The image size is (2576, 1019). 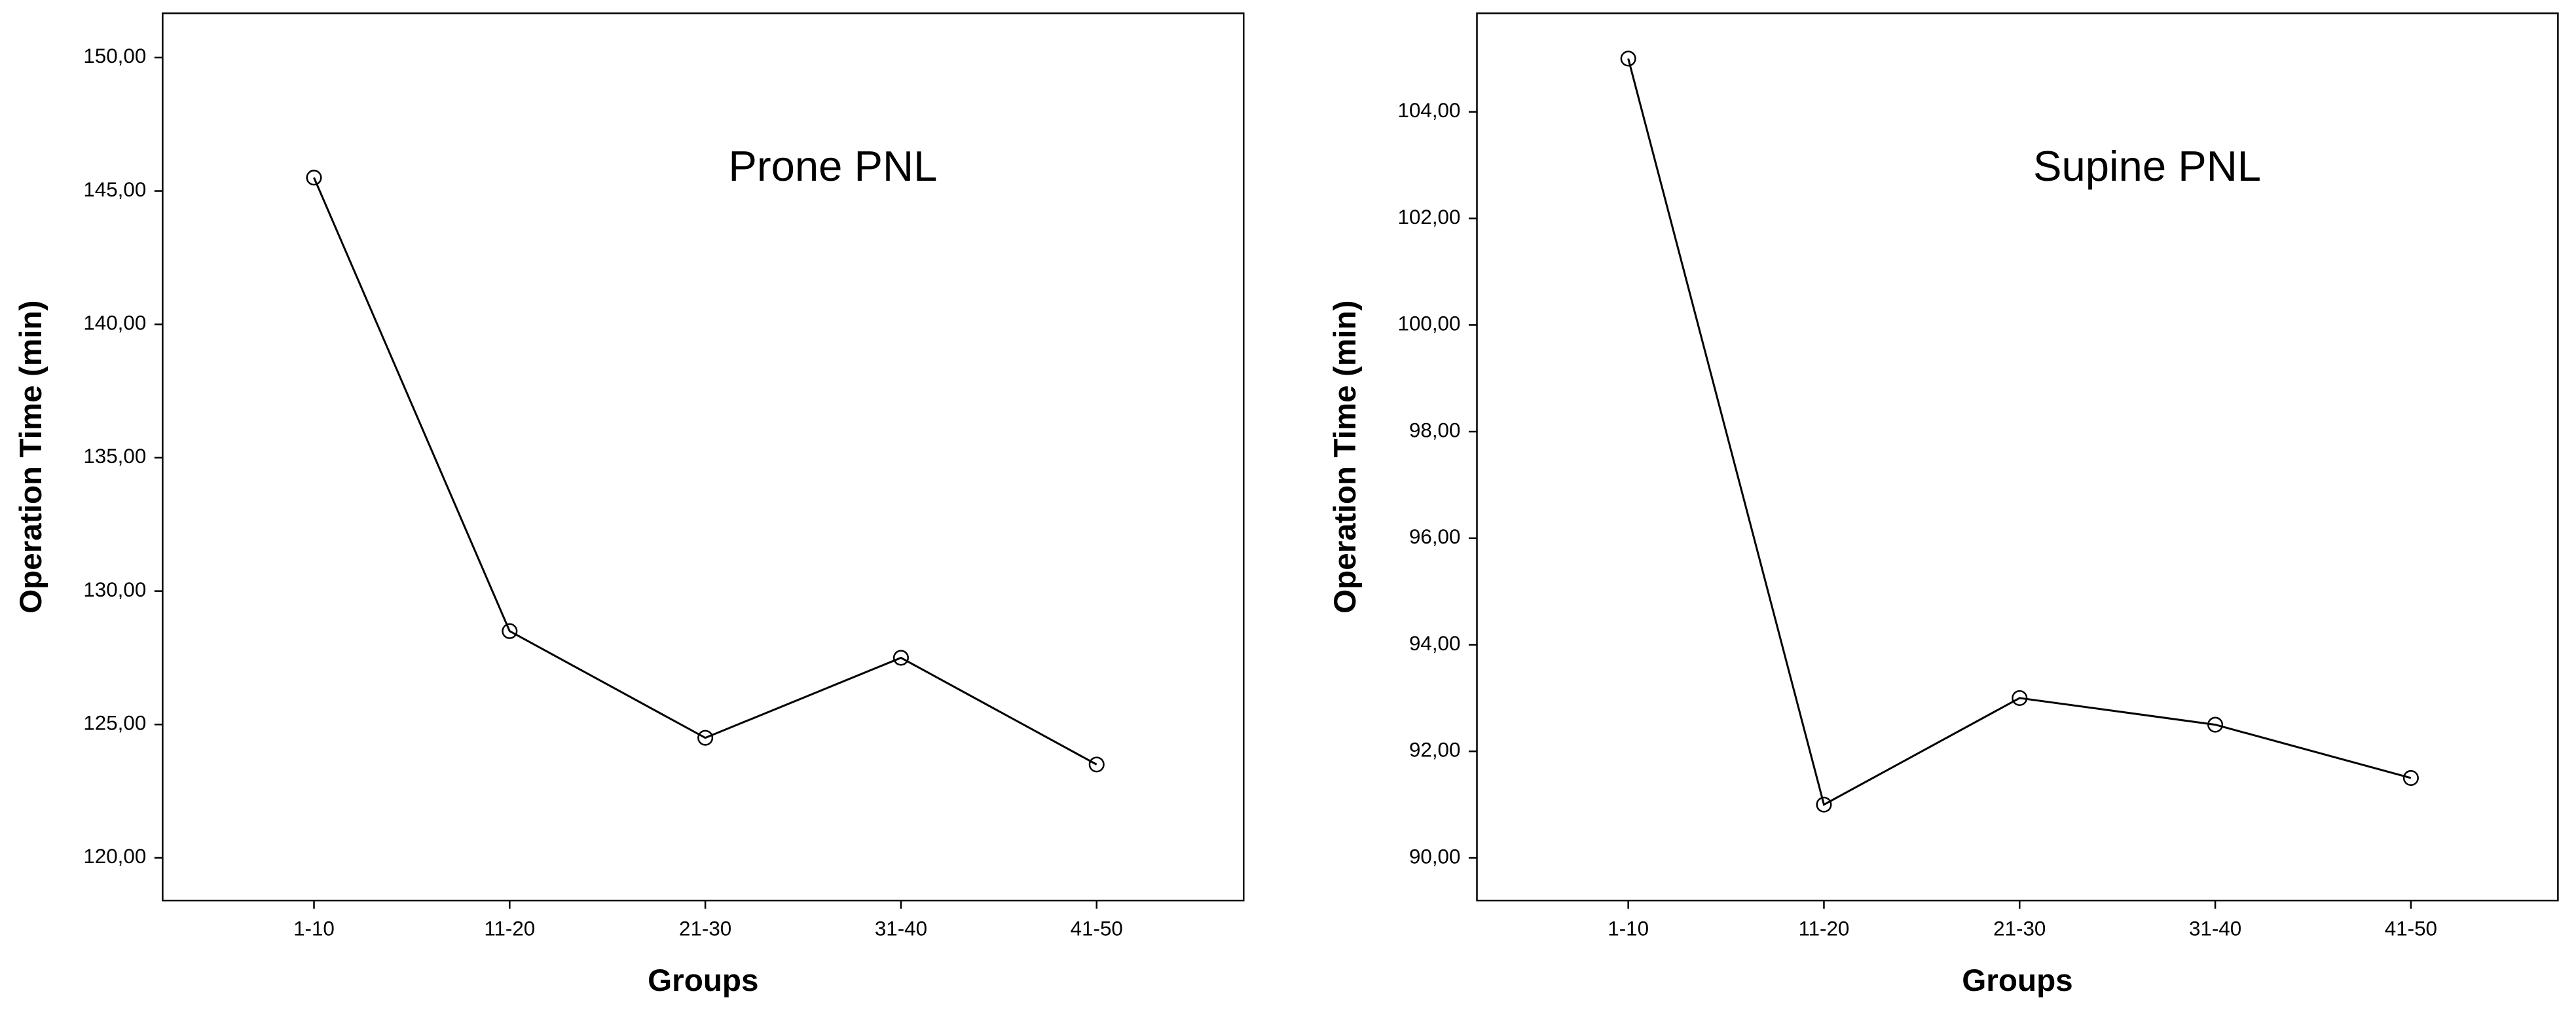 I want to click on y-tick-label: 130,00, so click(x=114, y=589).